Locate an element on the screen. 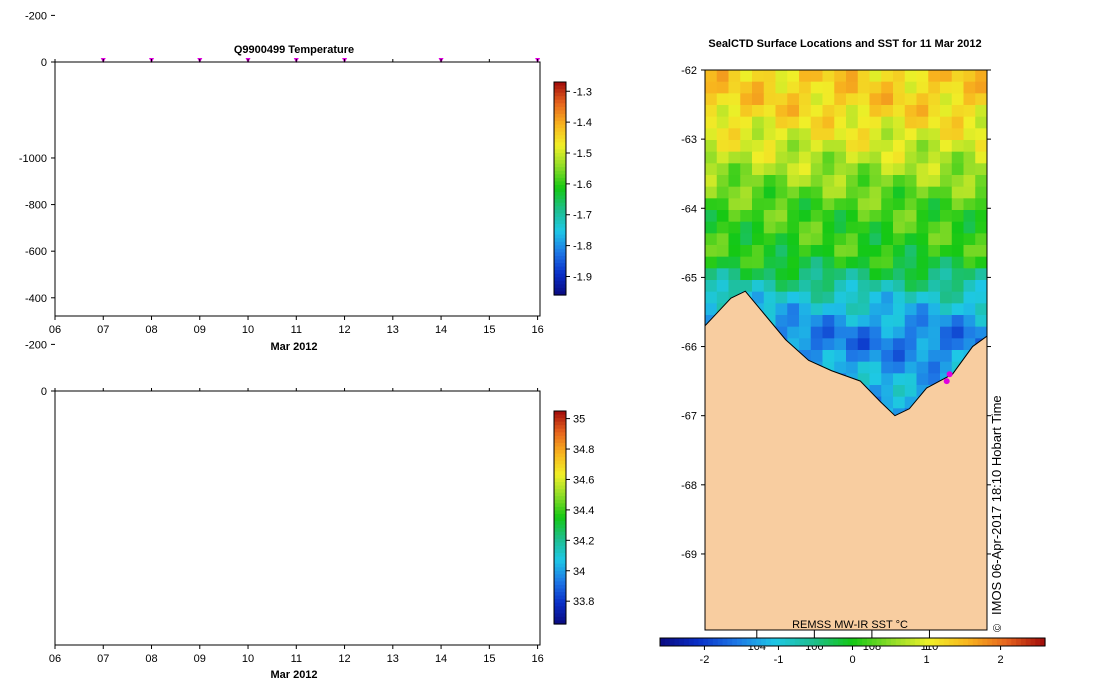  lat-tick-label: -65 is located at coordinates (689, 278).